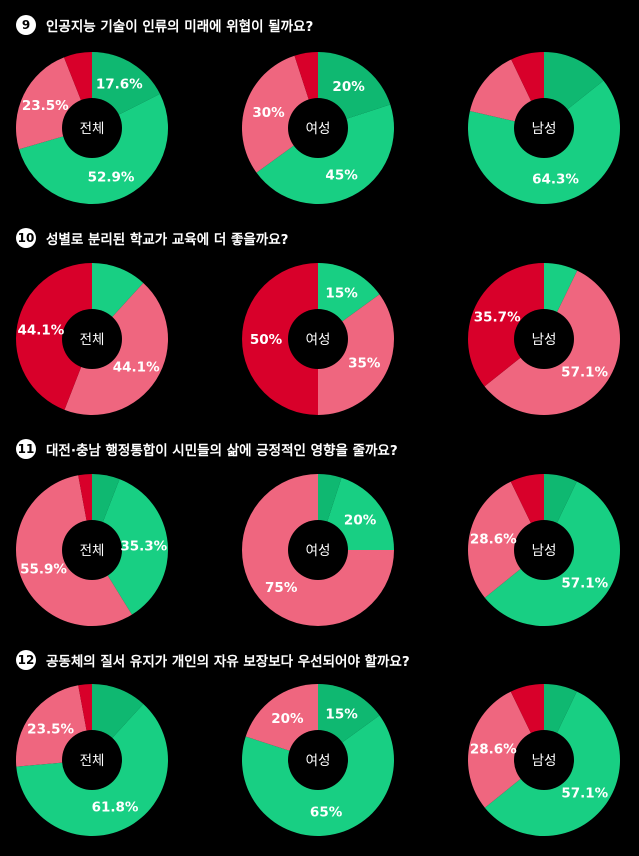  What do you see at coordinates (167, 240) in the screenshot?
I see `question-text: 성별로 분리된 학교가 교육에 더 좋을까요?` at bounding box center [167, 240].